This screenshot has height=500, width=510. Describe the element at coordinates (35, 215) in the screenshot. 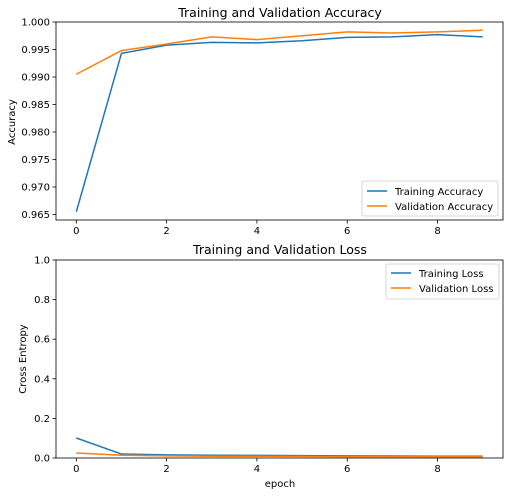

I see `accuracy-y-tick-label: 0.965` at that location.